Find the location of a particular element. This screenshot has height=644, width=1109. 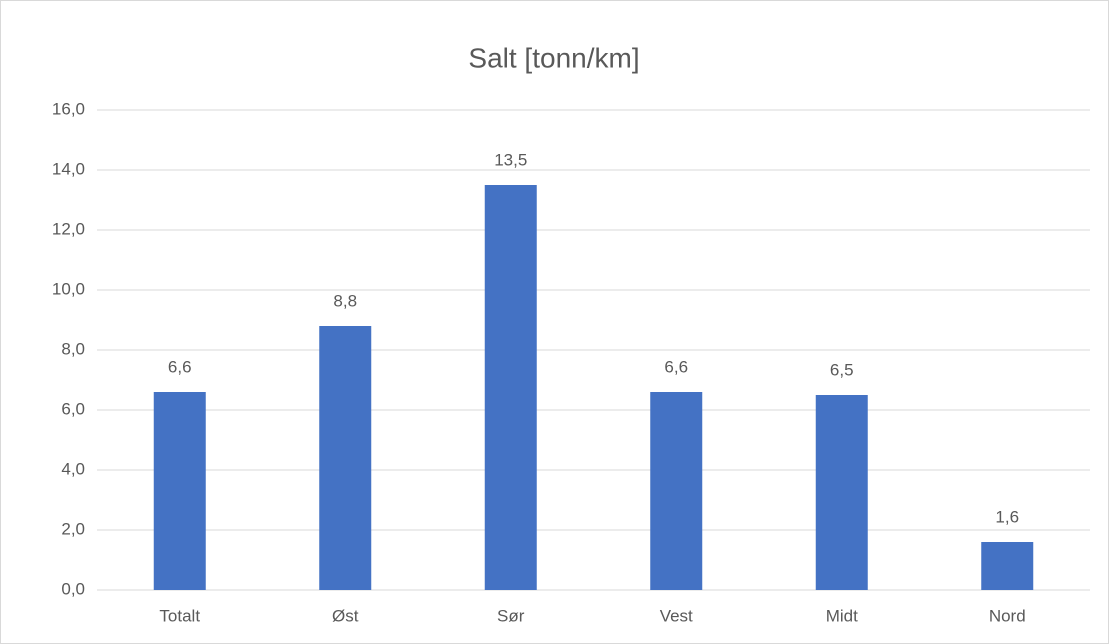

x-tick-label: Sør is located at coordinates (511, 615).